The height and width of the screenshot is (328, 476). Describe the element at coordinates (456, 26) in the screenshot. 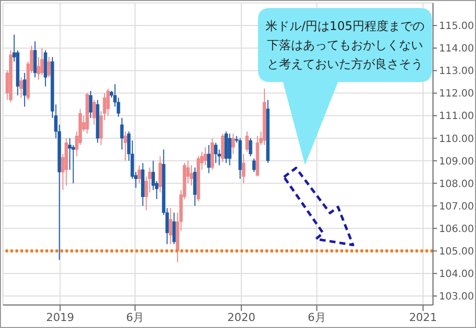

I see `y-tick-label: 115.00` at that location.